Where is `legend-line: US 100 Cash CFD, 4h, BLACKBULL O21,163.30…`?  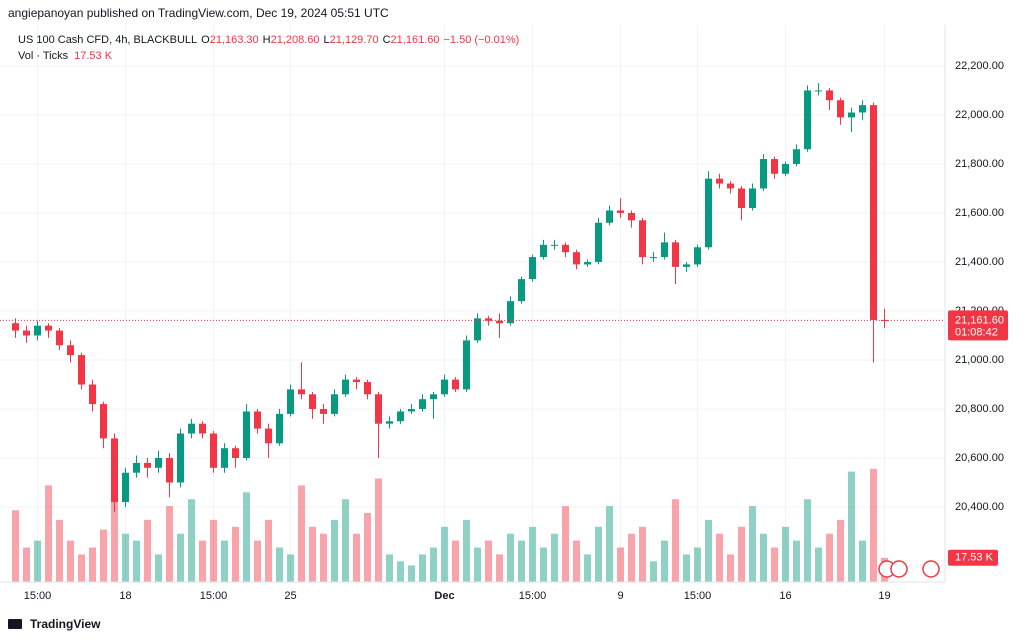 legend-line: US 100 Cash CFD, 4h, BLACKBULL O21,163.30… is located at coordinates (268, 40).